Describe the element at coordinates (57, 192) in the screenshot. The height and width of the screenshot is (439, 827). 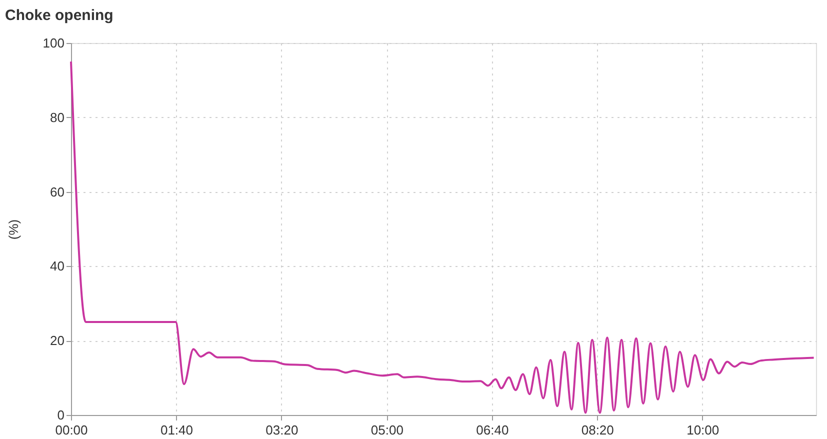
I see `y-tick-label: 60` at that location.